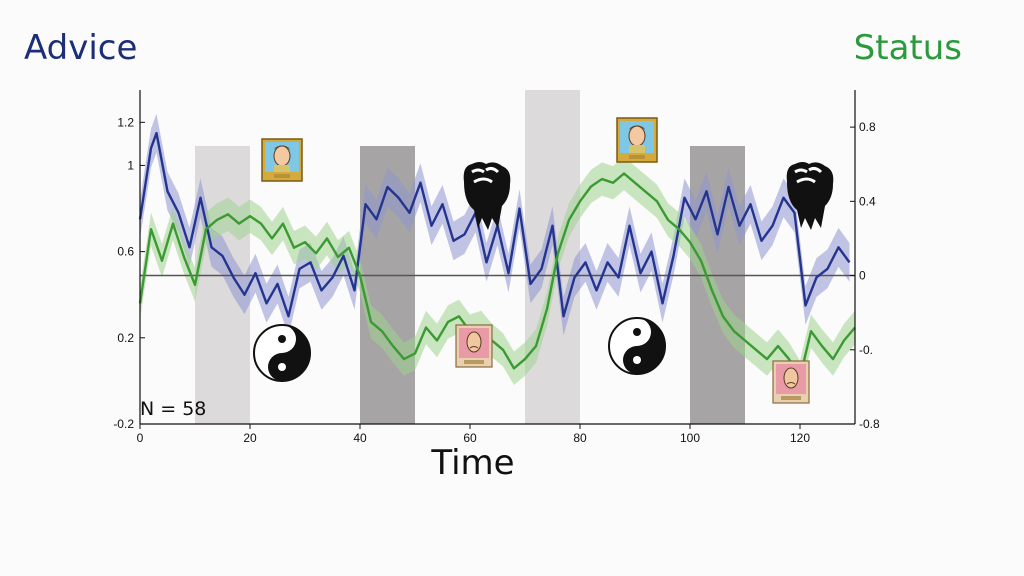 This screenshot has width=1024, height=576. I want to click on y-tick-label: 1.2, so click(125, 122).